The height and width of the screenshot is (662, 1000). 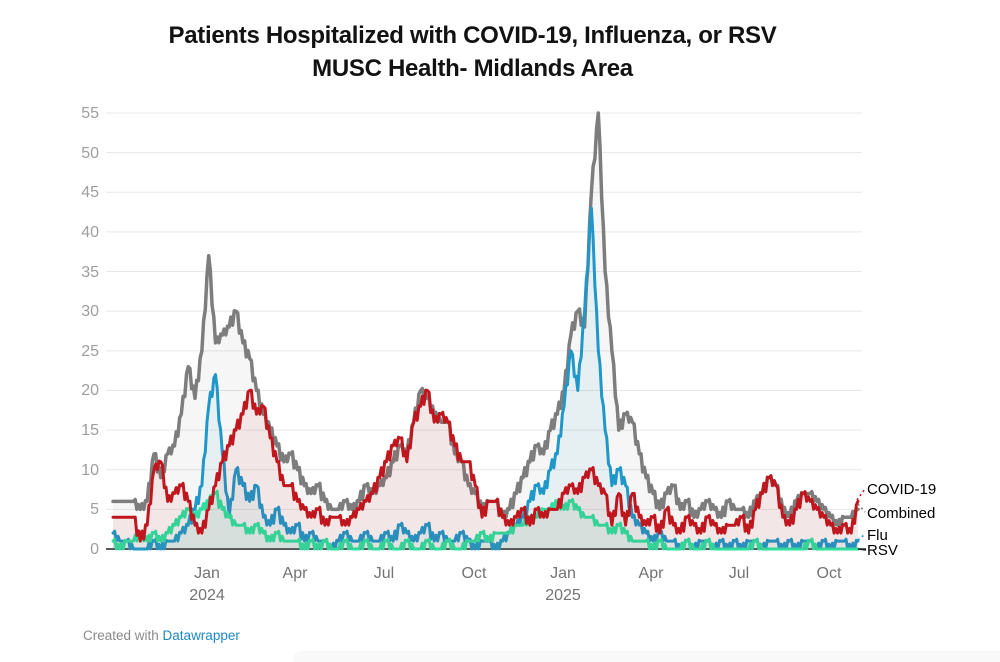 What do you see at coordinates (472, 68) in the screenshot?
I see `chart-title-line2: MUSC Health- Midlands Area` at bounding box center [472, 68].